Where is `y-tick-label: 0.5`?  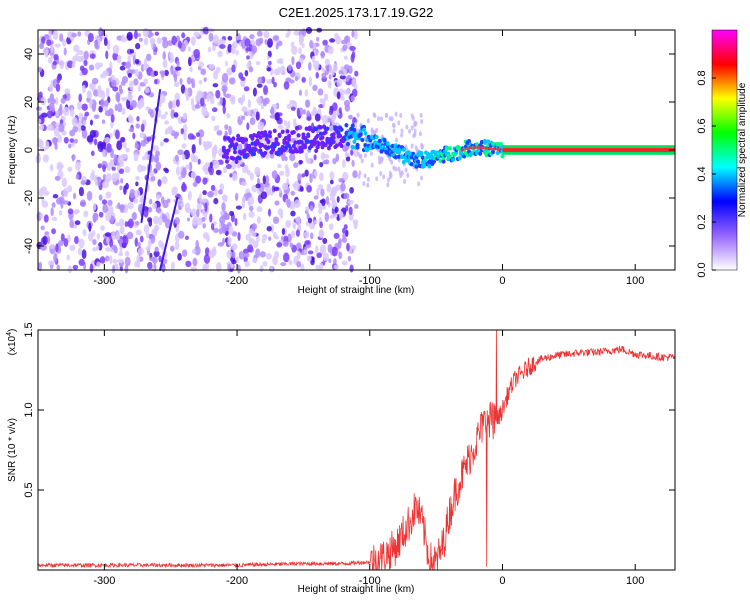
y-tick-label: 0.5 is located at coordinates (29, 489).